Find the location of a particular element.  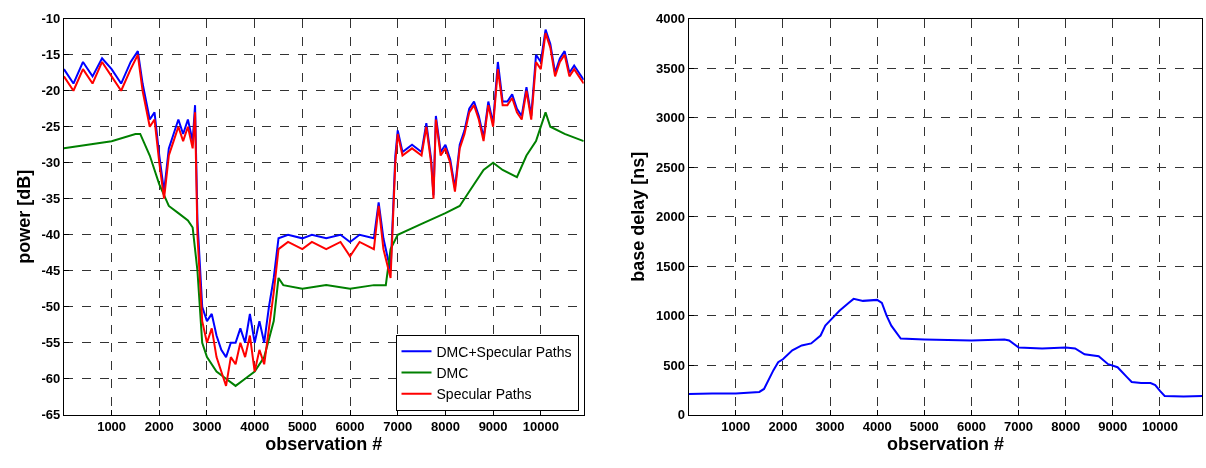

legend-label: DMC+Specular Paths is located at coordinates (504, 351).